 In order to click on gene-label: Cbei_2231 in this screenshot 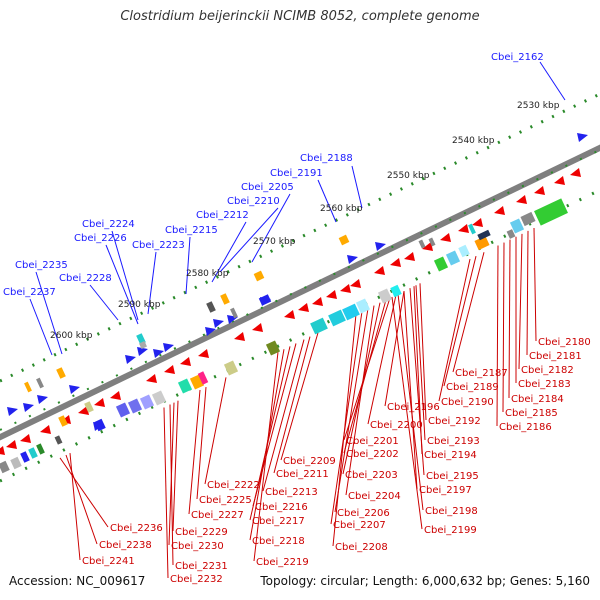, I will do `click(201, 566)`.